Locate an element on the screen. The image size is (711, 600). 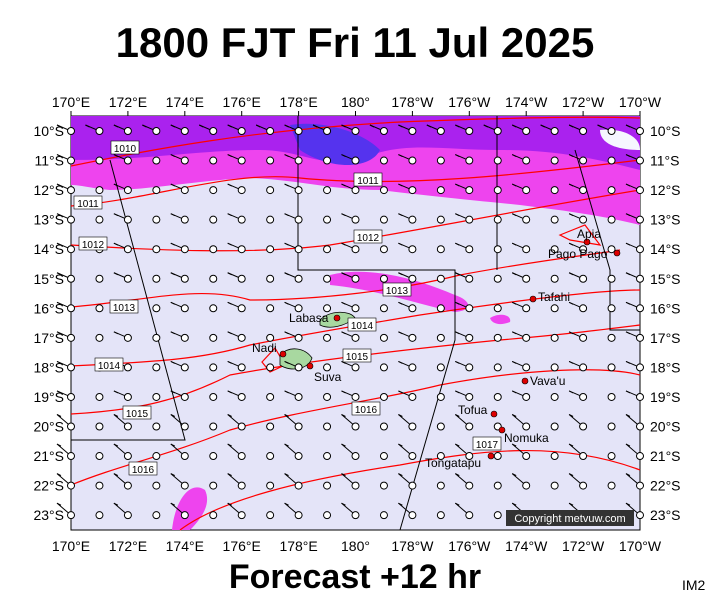
lat-label: 14°S is located at coordinates (665, 249).